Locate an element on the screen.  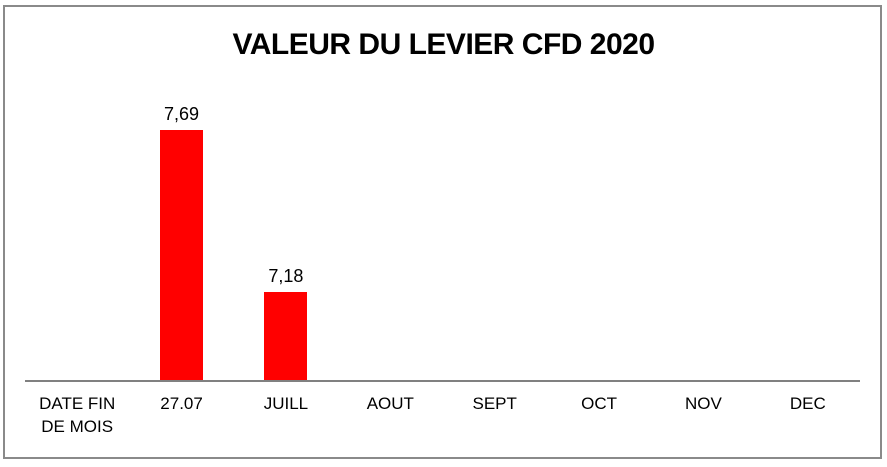
x-axis-label-text: JUILL is located at coordinates (286, 403).